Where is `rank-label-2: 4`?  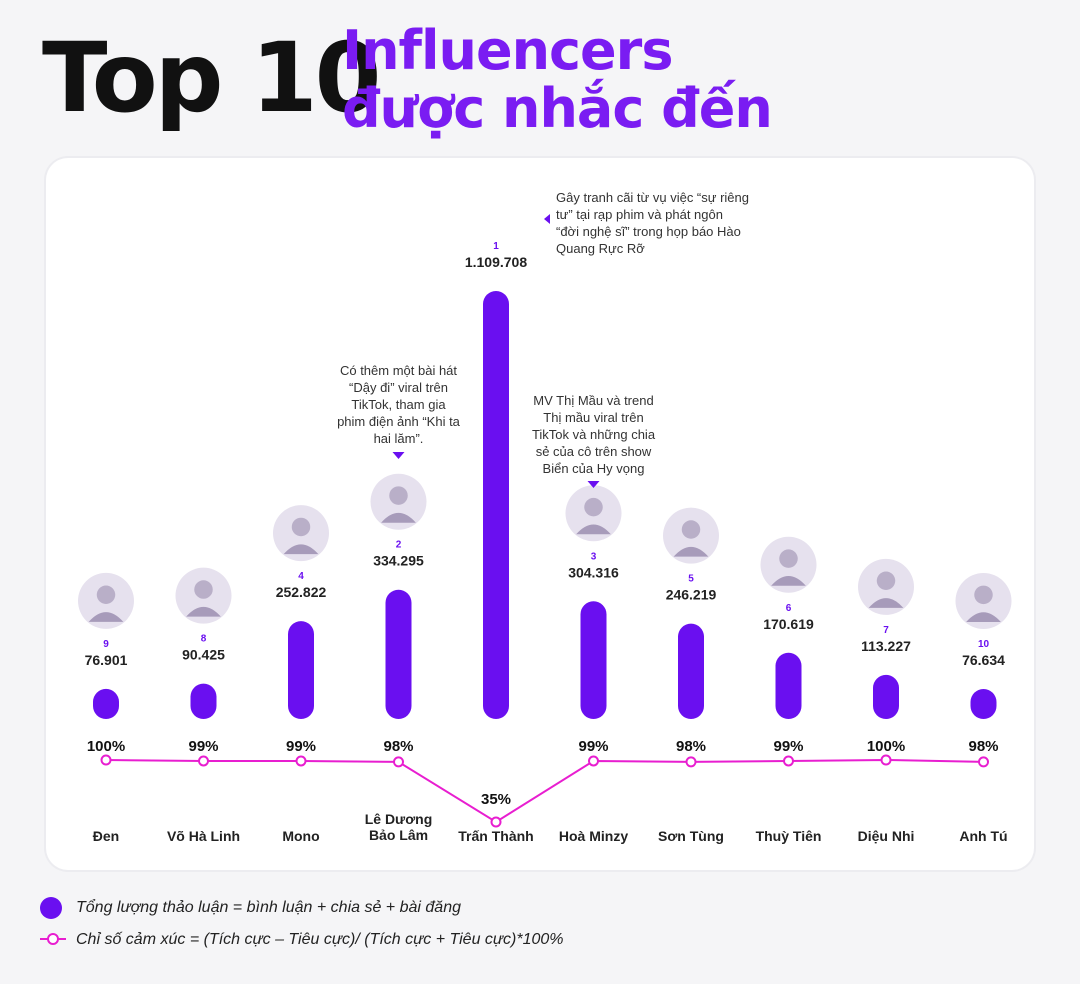 rank-label-2: 4 is located at coordinates (301, 576).